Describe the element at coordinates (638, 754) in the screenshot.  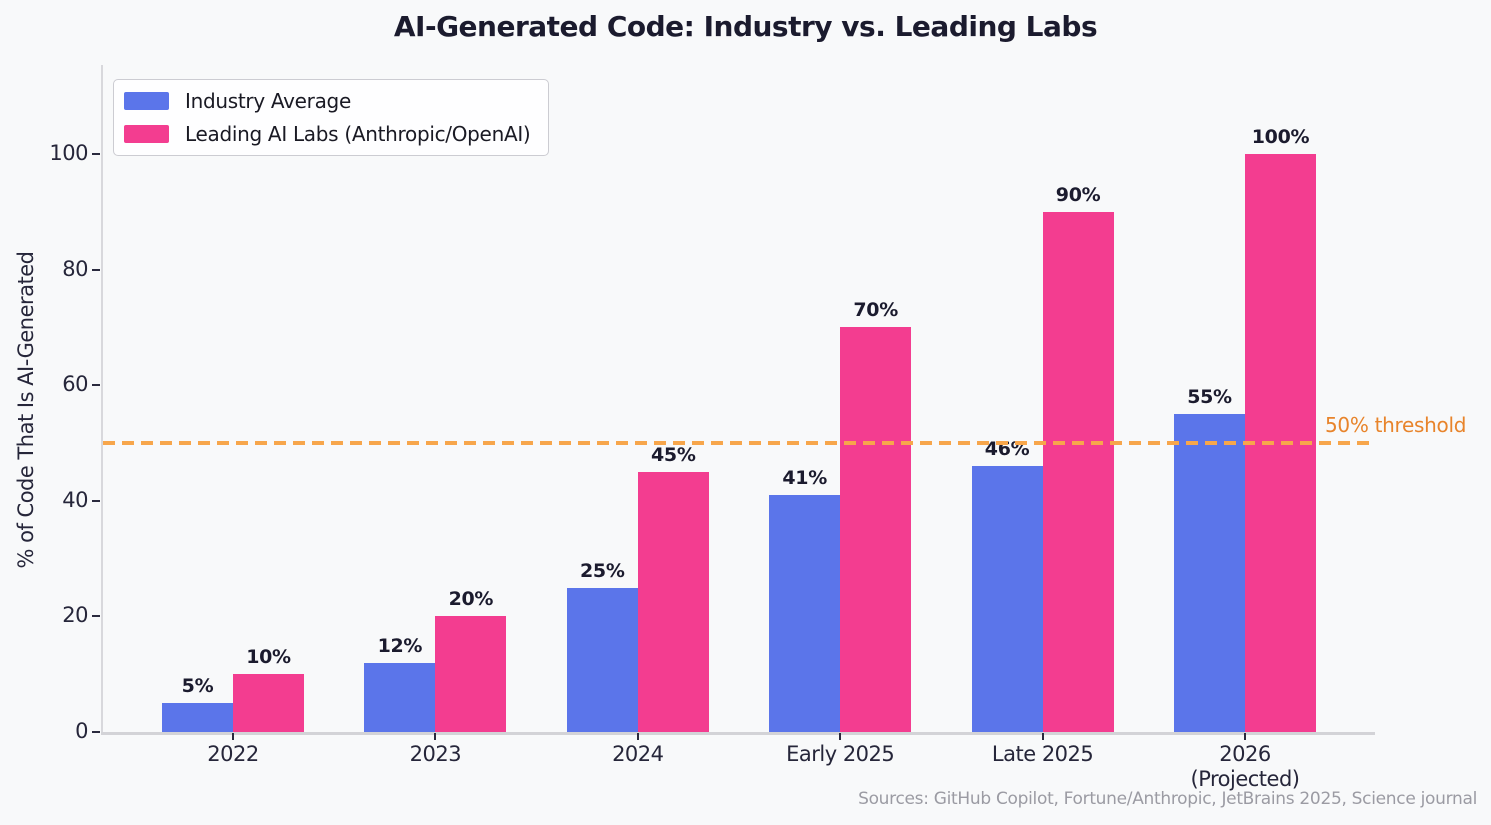
I see `x-tick-label: 2024` at that location.